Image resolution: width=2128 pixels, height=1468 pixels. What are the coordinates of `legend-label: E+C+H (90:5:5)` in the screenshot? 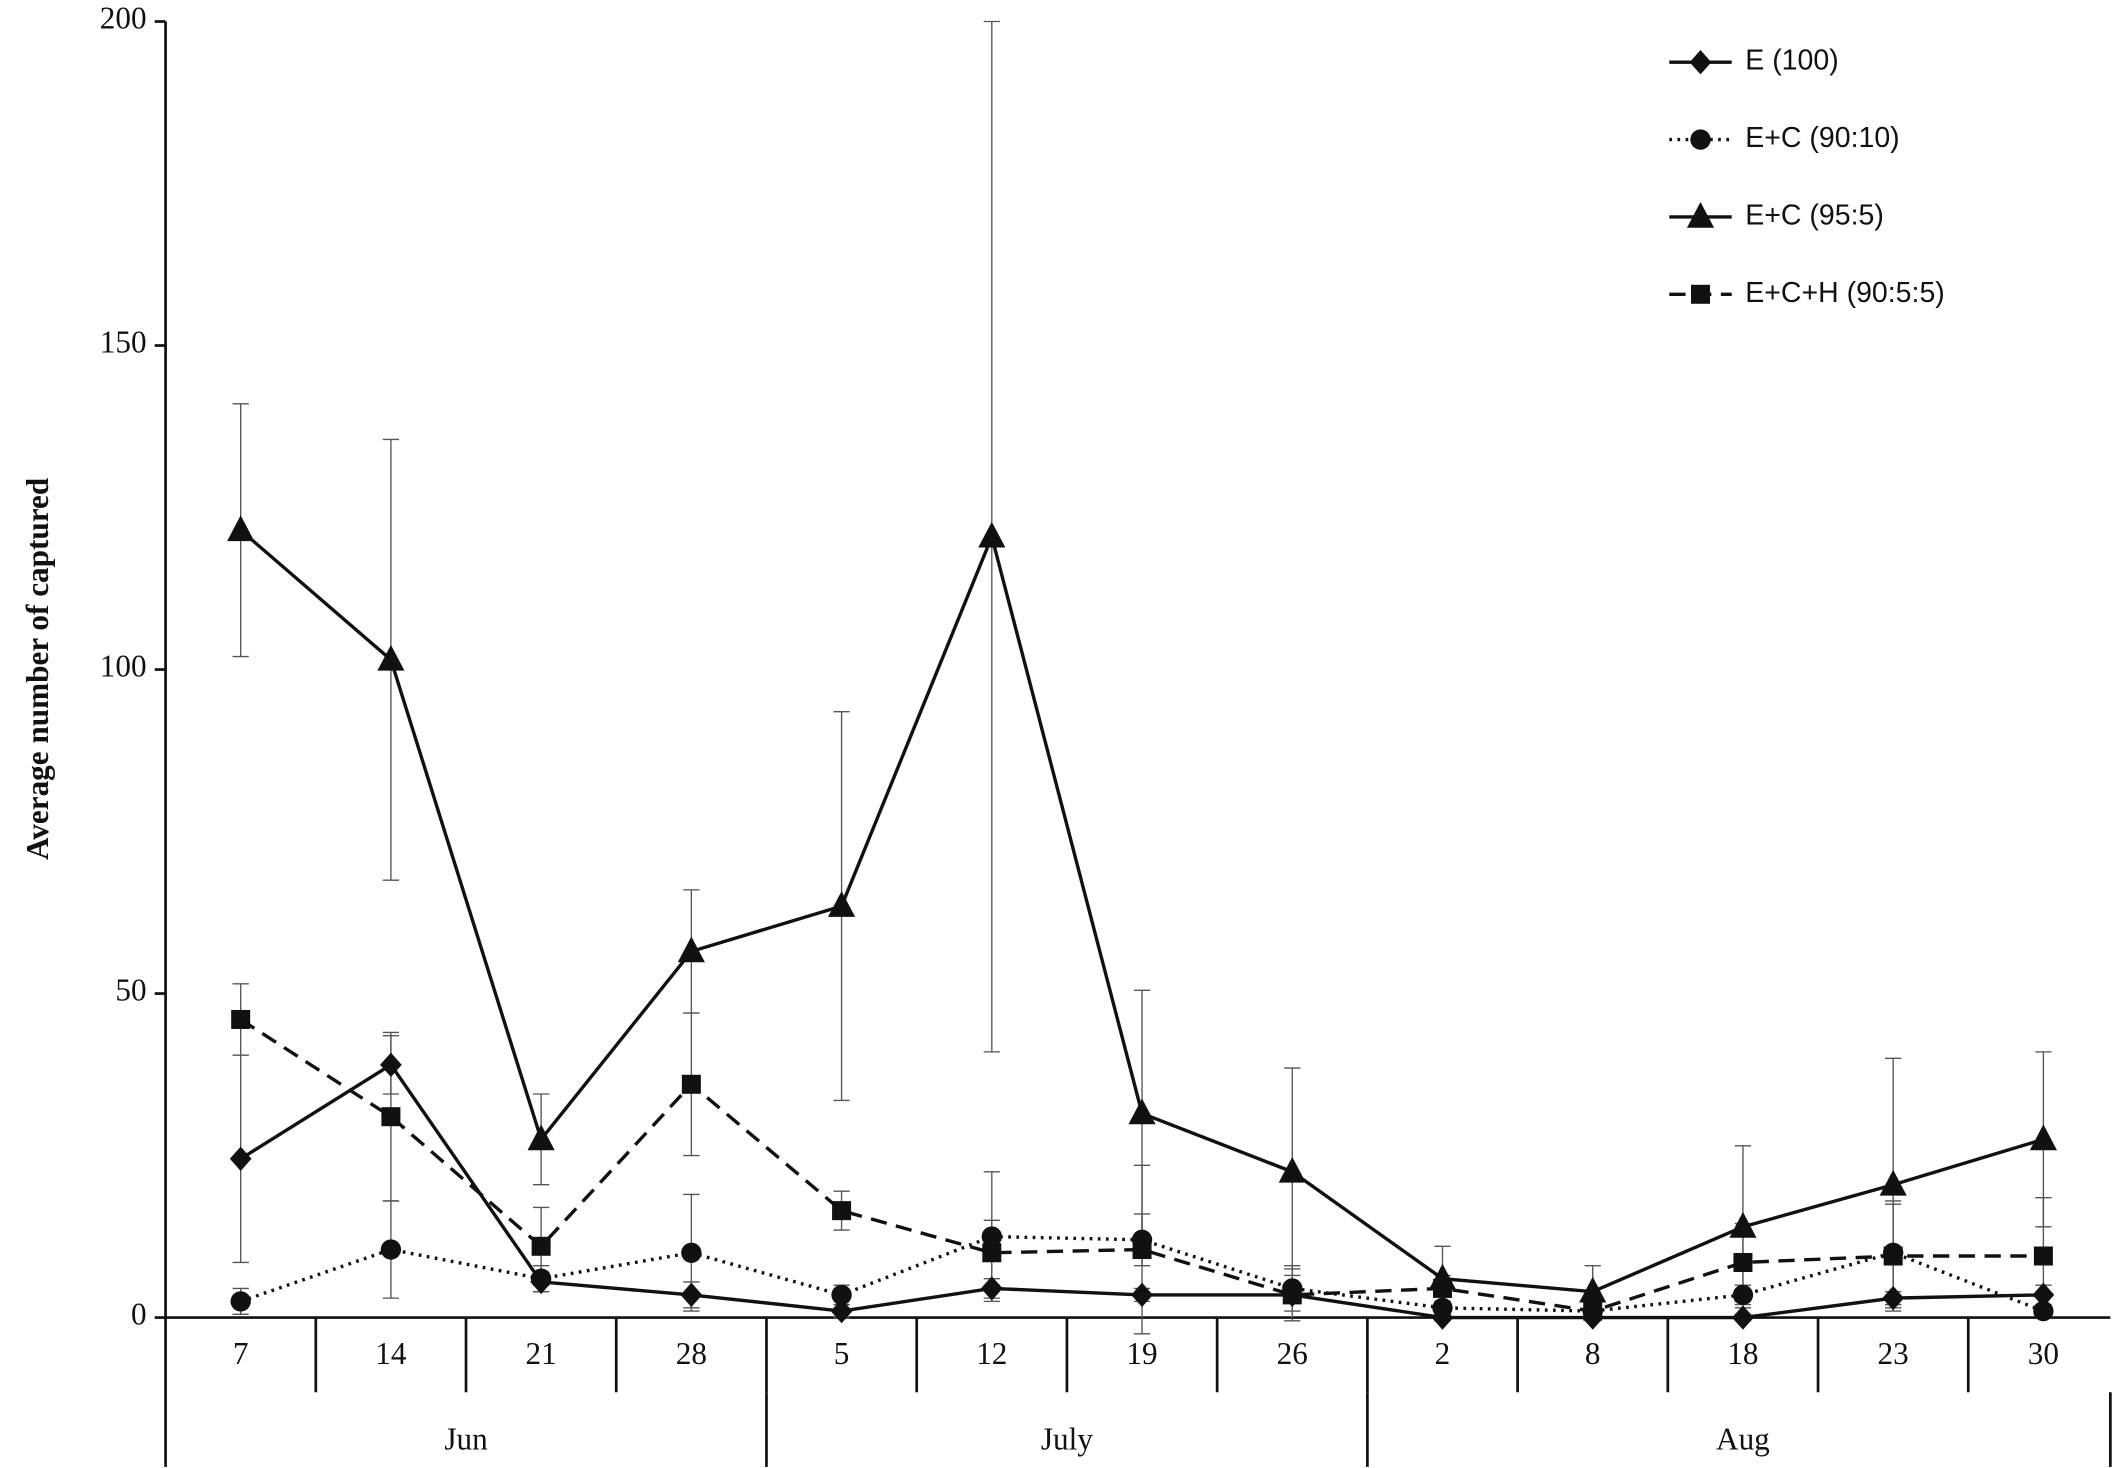 It's located at (1845, 293).